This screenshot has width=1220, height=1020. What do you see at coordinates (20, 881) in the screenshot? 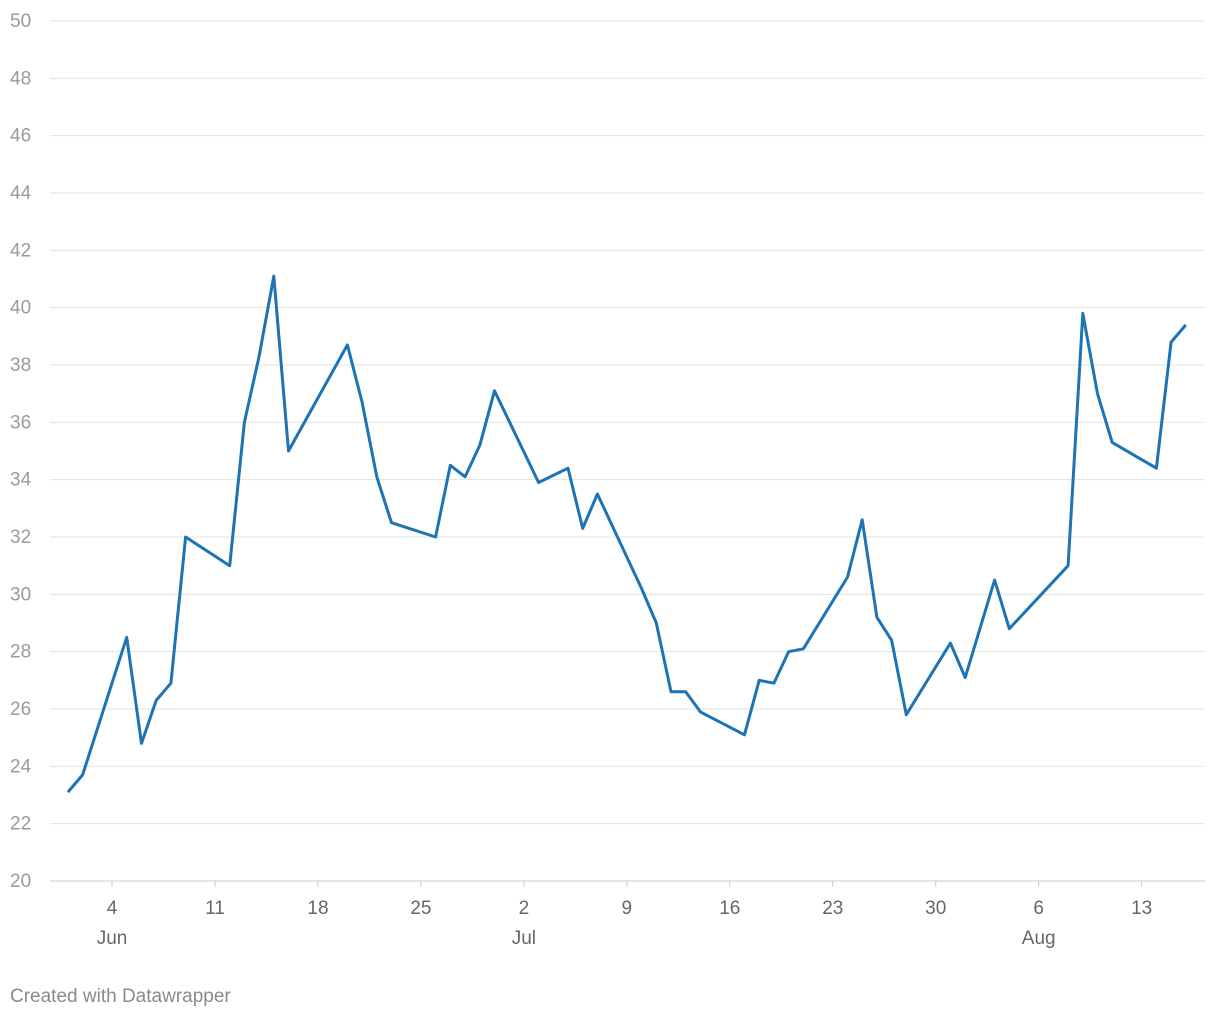
I see `y-tick-label: 20` at bounding box center [20, 881].